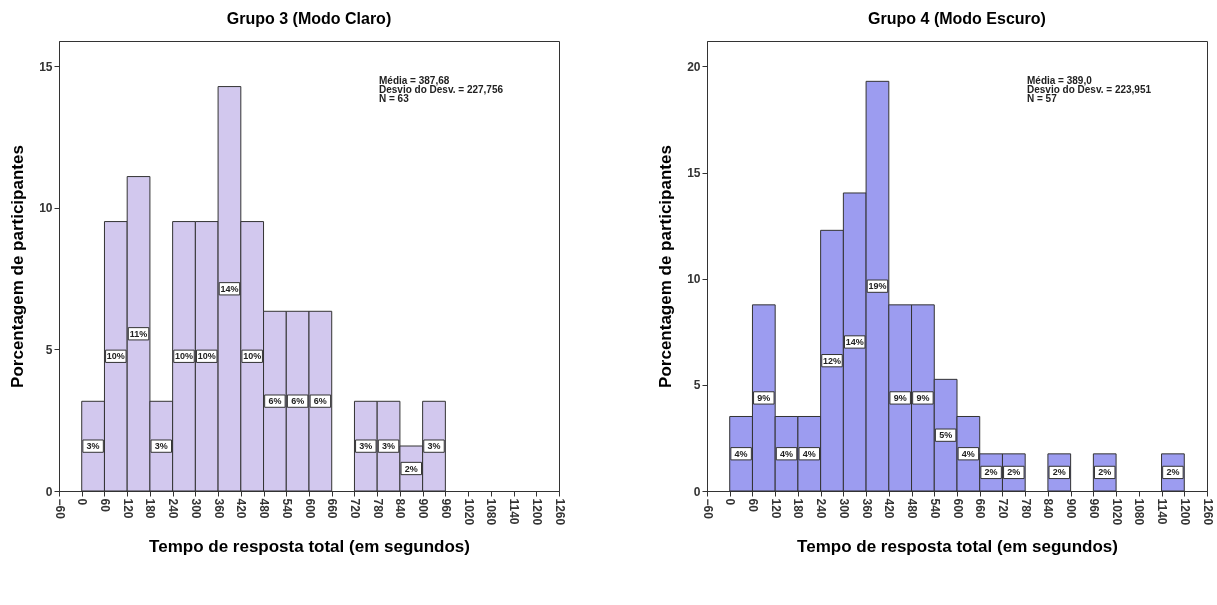 This screenshot has width=1217, height=605. Describe the element at coordinates (394, 98) in the screenshot. I see `annotation: N = 63` at that location.